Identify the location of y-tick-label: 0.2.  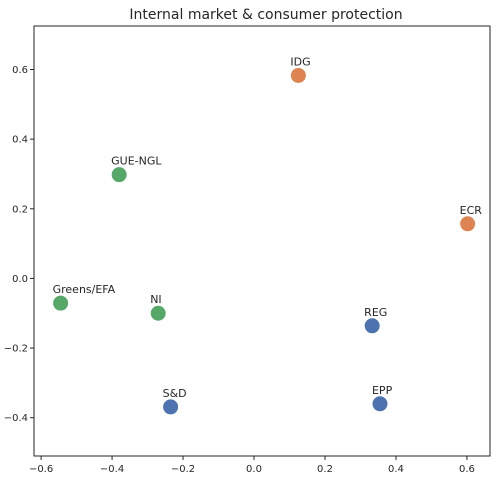
(20, 209).